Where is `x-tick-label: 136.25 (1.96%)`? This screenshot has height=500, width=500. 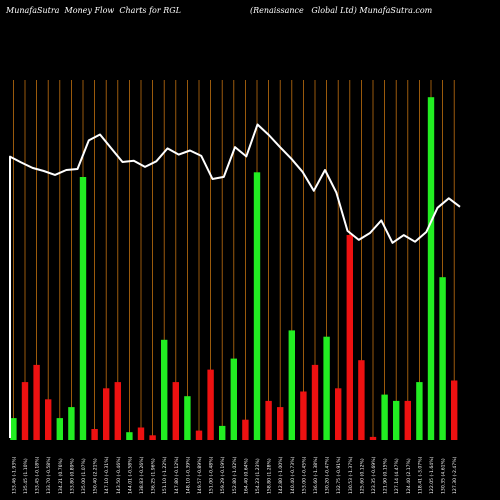 x-tick-label: 136.25 (1.96%) is located at coordinates (154, 476).